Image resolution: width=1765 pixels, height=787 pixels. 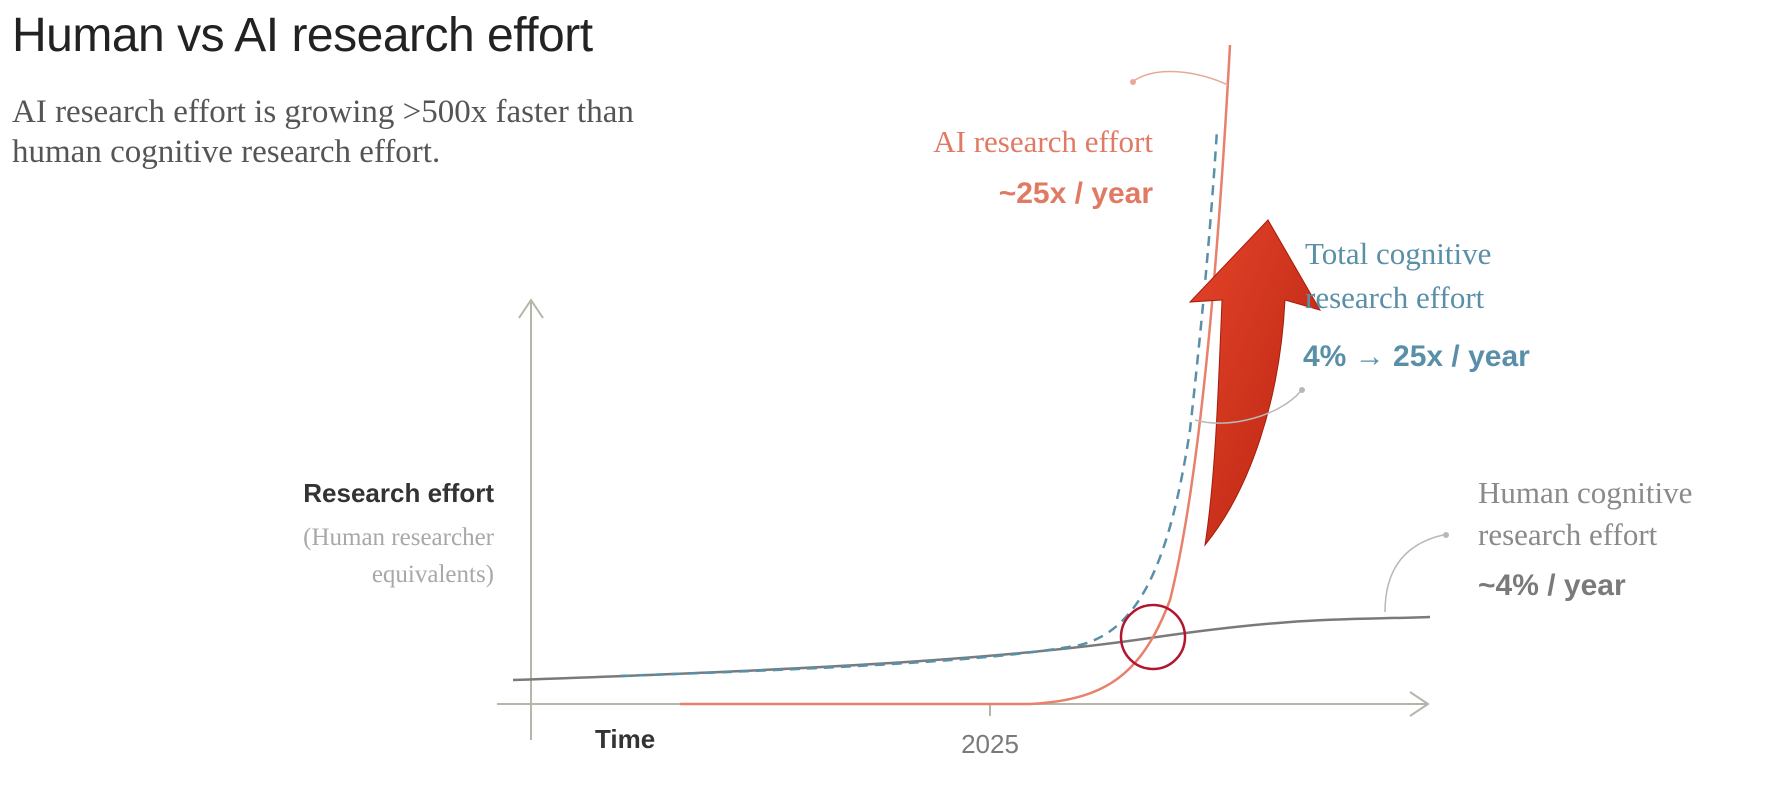 I want to click on ai-series-rate: ~25x / year, so click(x=1076, y=193).